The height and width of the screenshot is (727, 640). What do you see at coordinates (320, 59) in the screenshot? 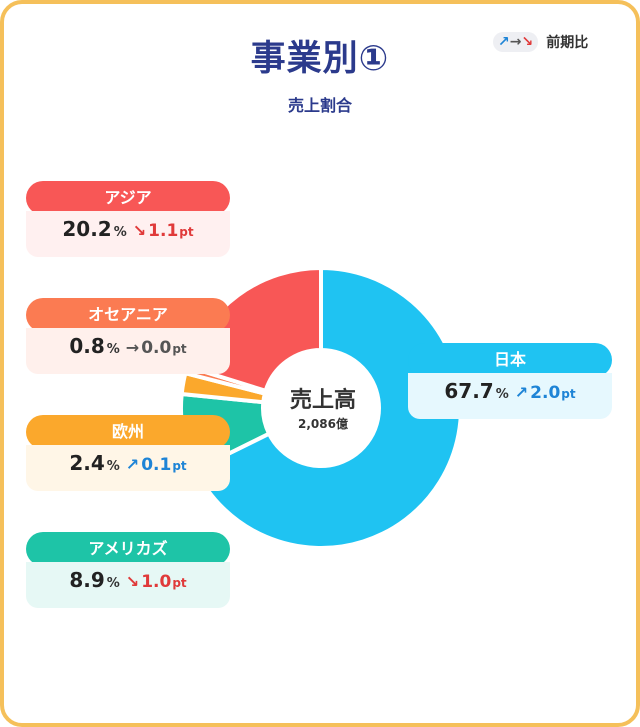
I see `page-title: 事業別①` at bounding box center [320, 59].